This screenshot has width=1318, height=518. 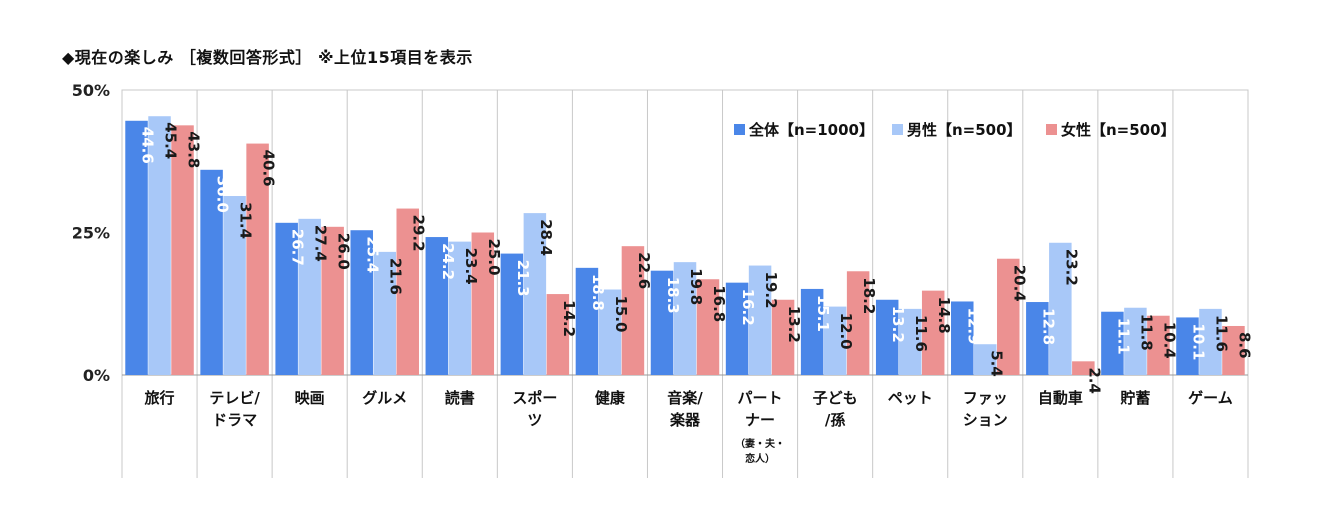 I want to click on category-label: 子ども, so click(x=835, y=398).